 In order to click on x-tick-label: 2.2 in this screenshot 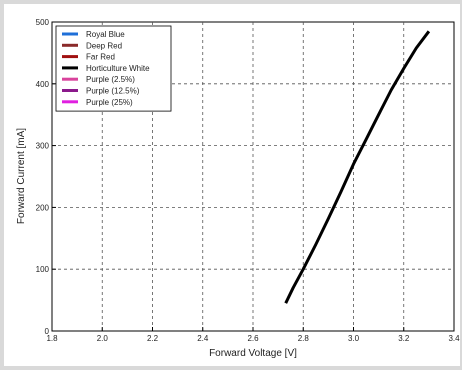, I will do `click(153, 338)`.